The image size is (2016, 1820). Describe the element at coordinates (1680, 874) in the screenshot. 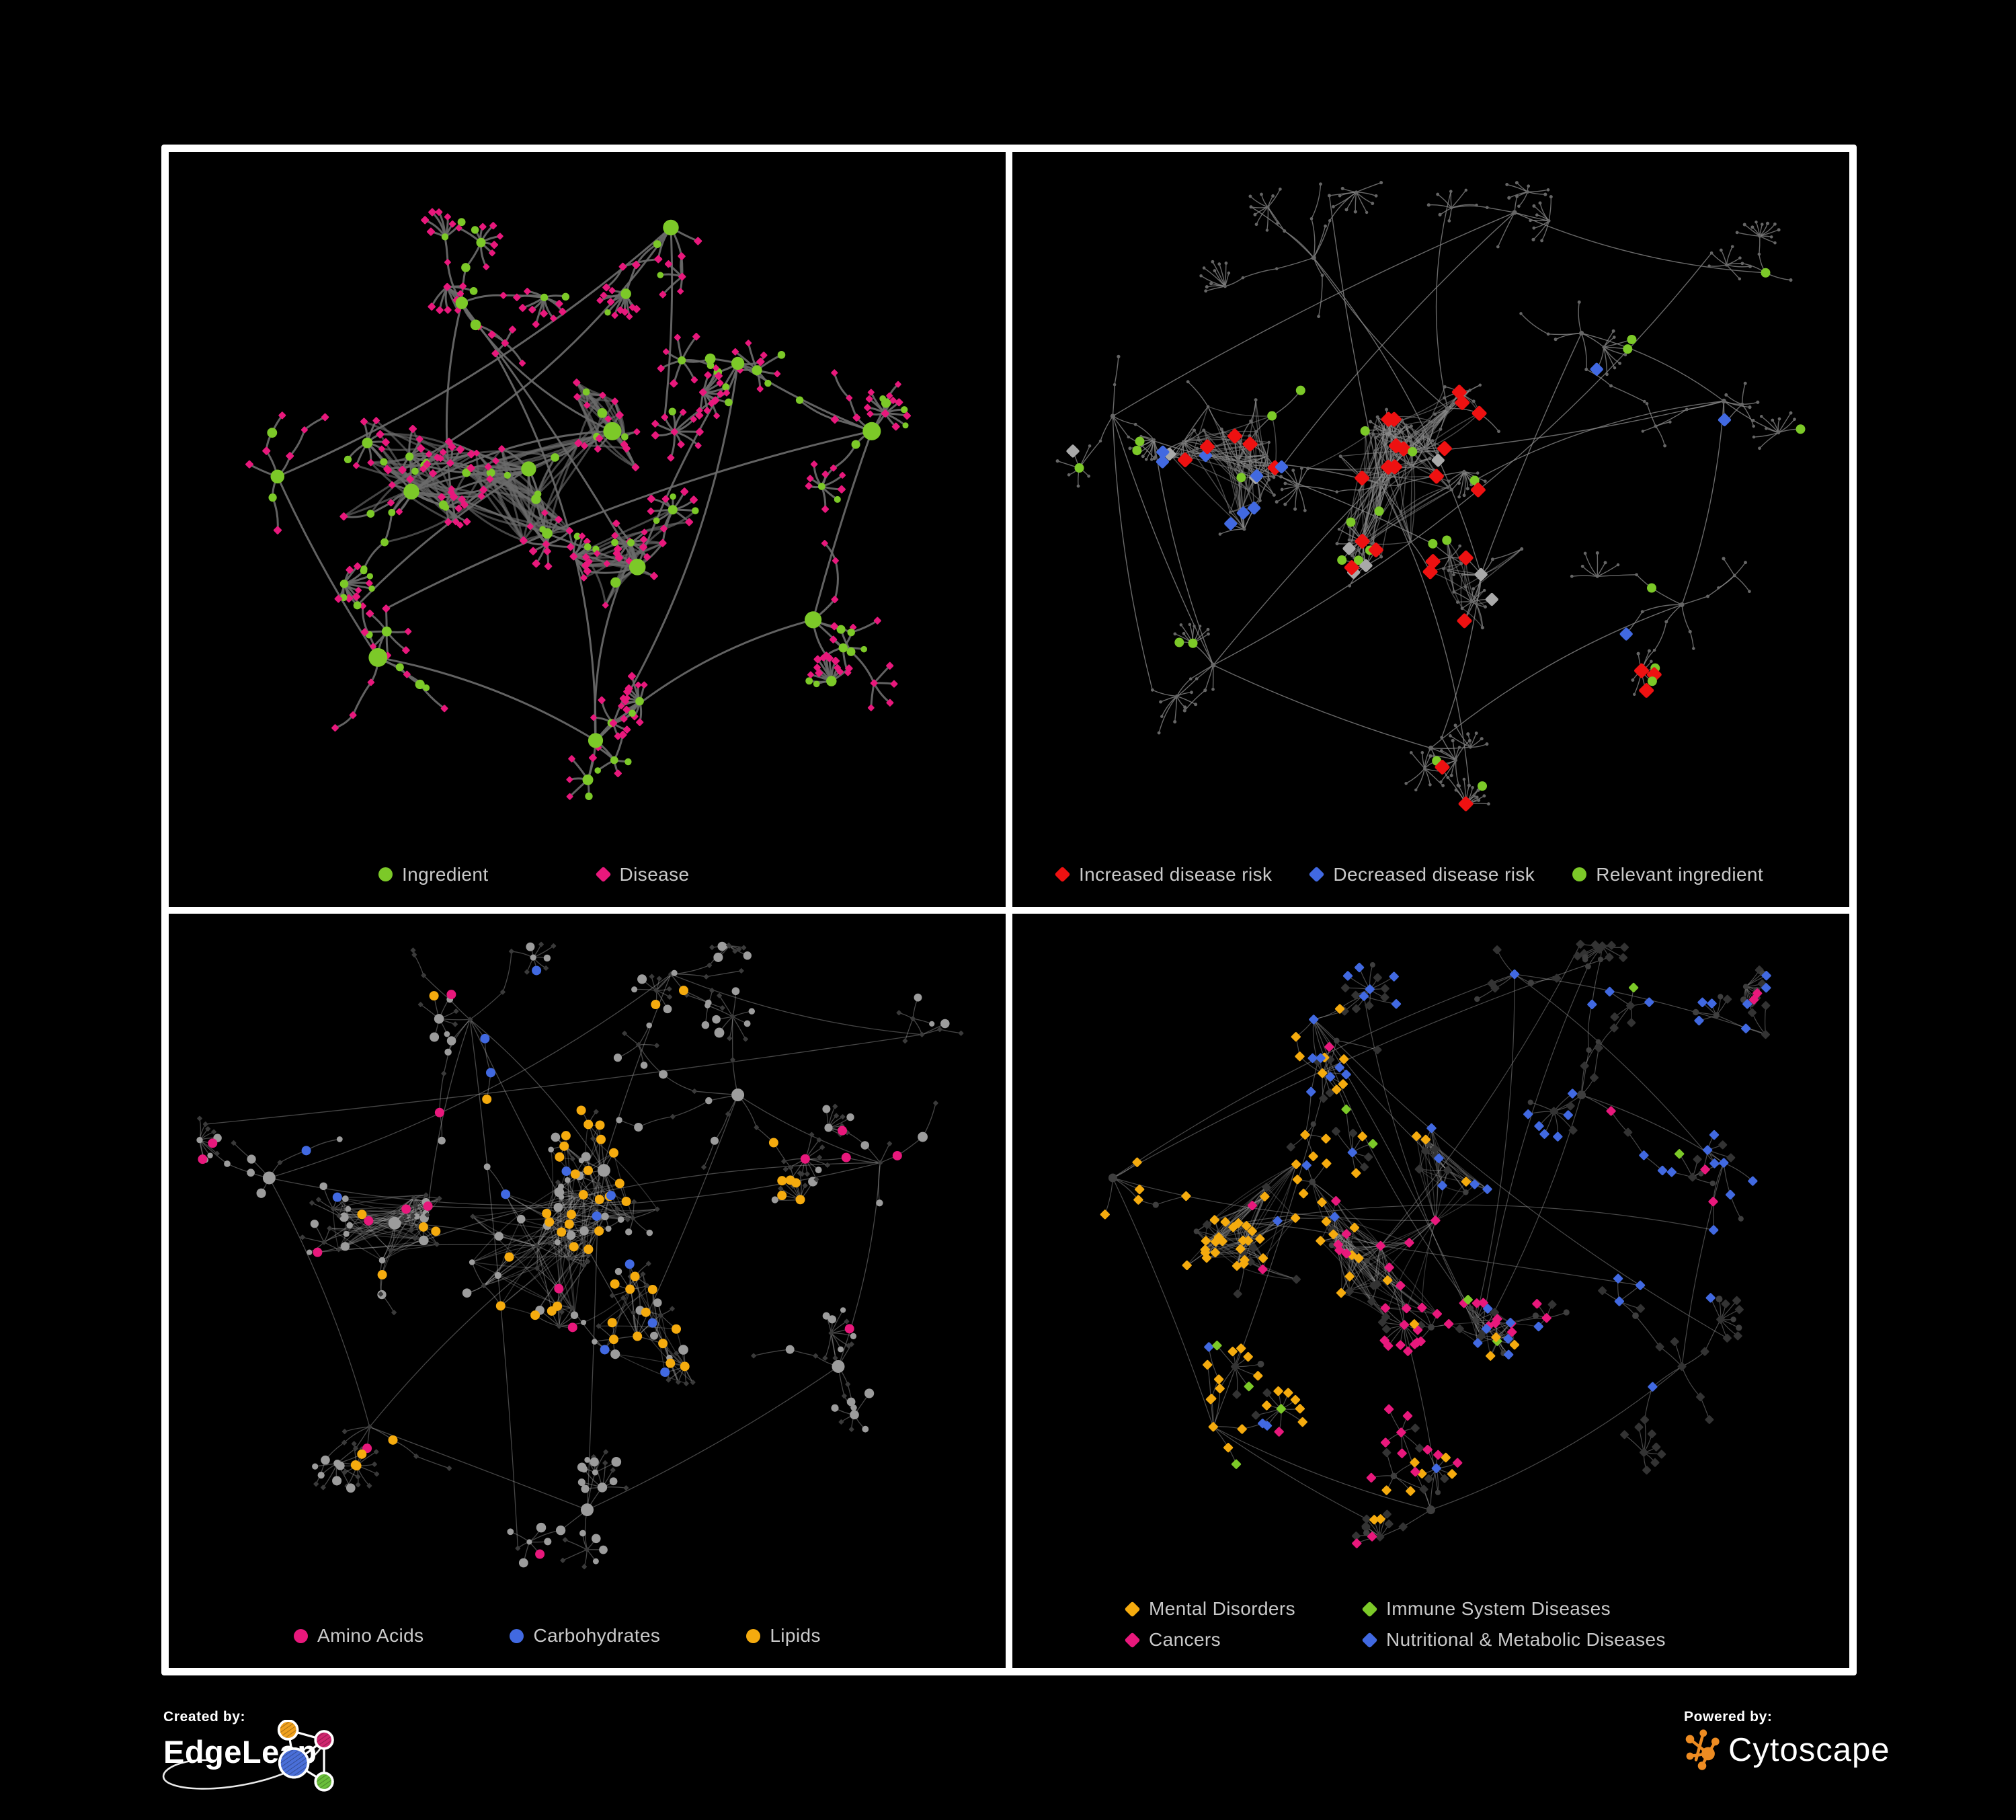

I see `legend-label: Relevant ingredient` at that location.